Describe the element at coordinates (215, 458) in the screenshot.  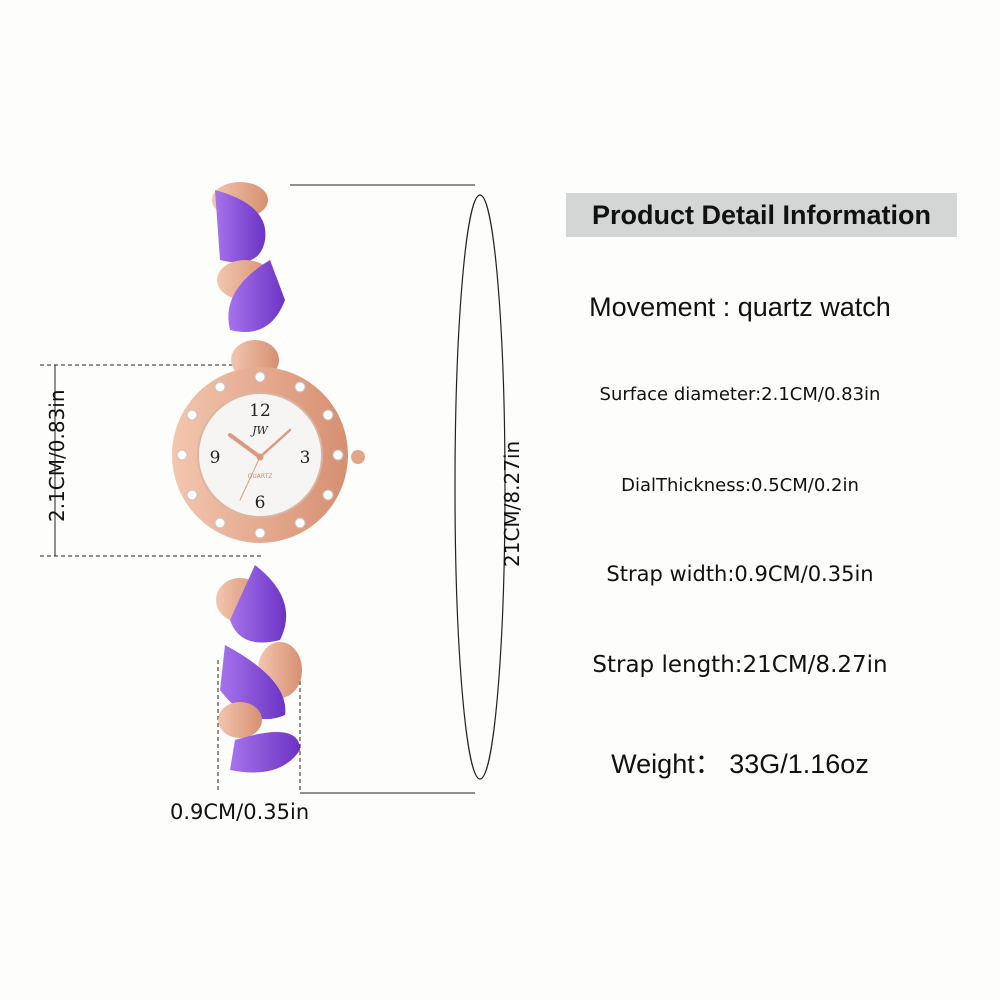
I see `numeral-9: 9` at that location.